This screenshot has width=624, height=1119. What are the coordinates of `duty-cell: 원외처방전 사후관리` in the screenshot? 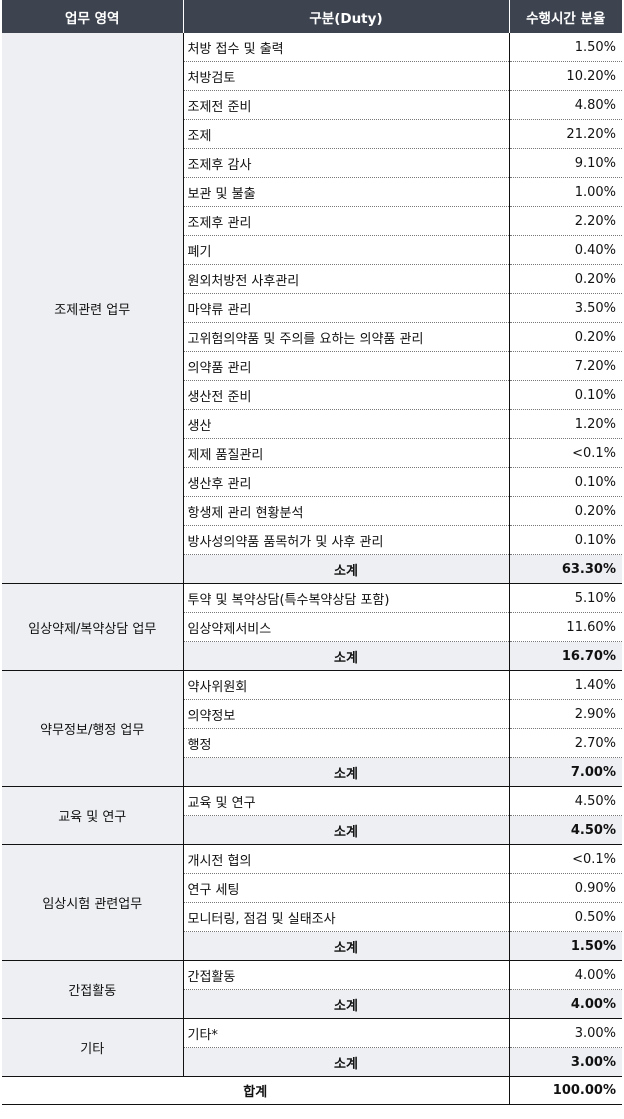 It's located at (346, 279).